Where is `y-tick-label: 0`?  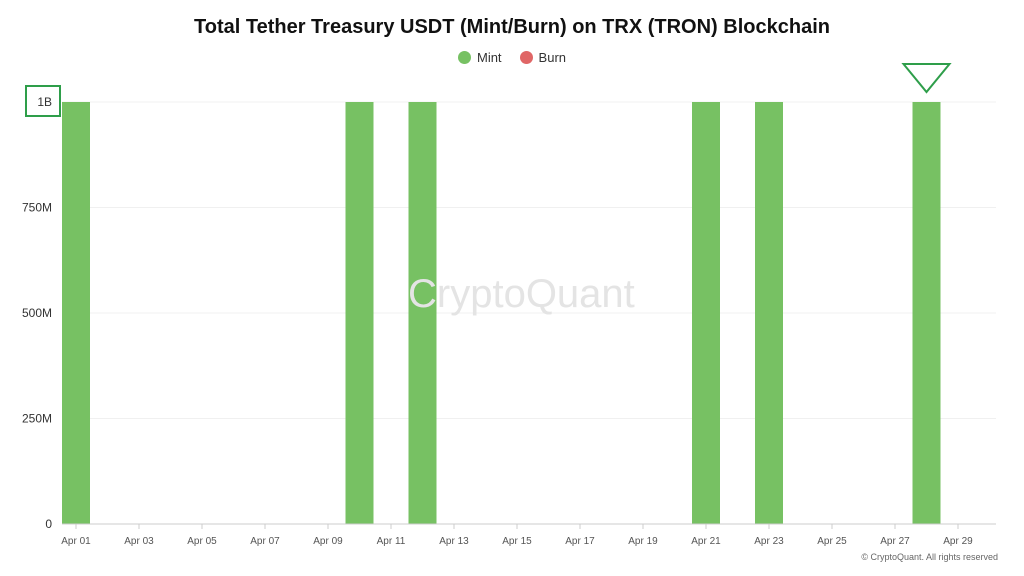
y-tick-label: 0 is located at coordinates (48, 524).